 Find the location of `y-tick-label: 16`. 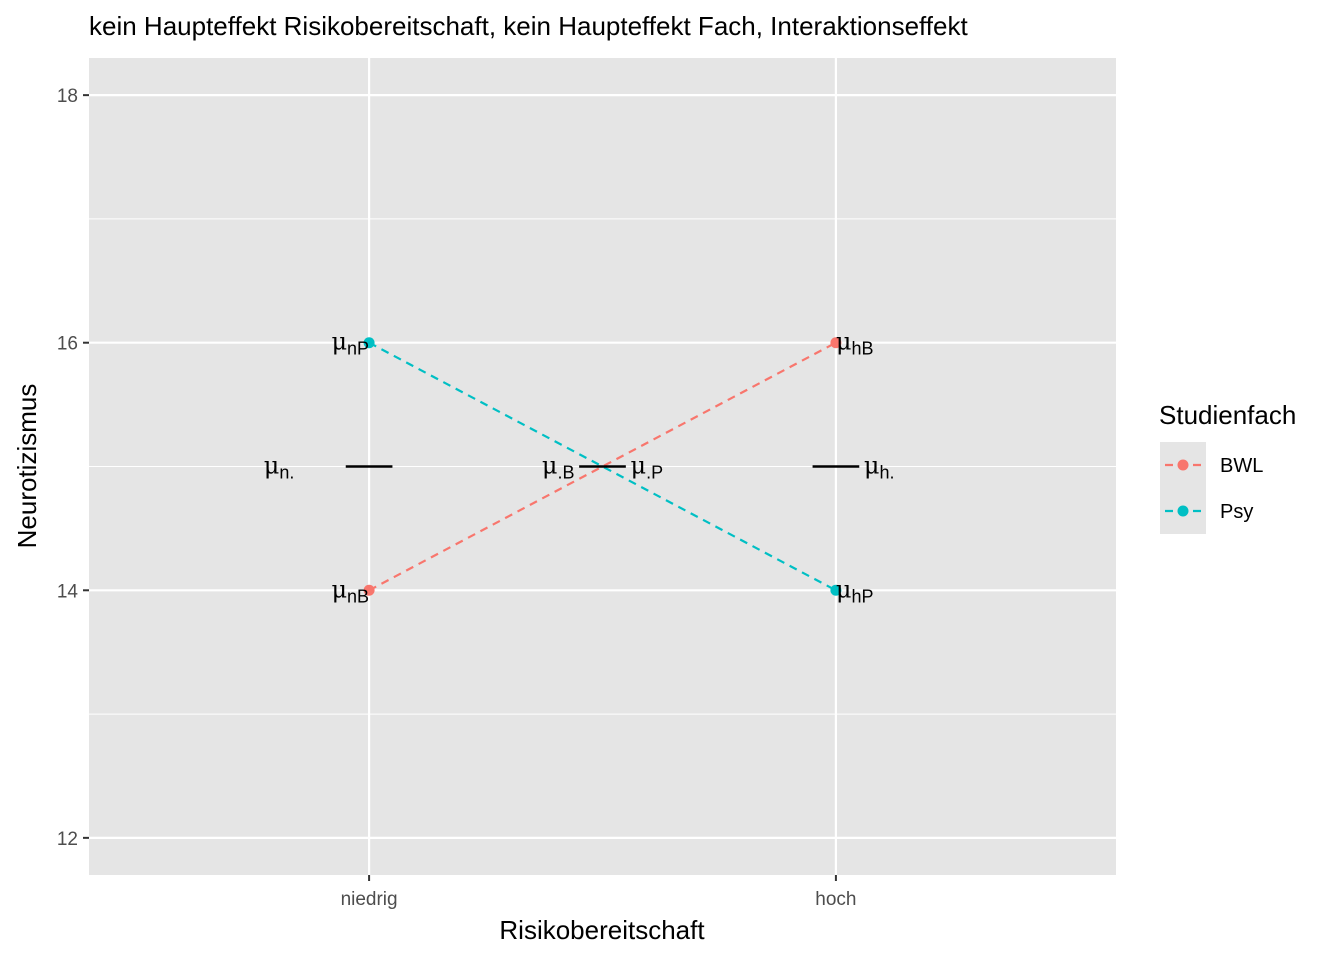

y-tick-label: 16 is located at coordinates (67, 344).